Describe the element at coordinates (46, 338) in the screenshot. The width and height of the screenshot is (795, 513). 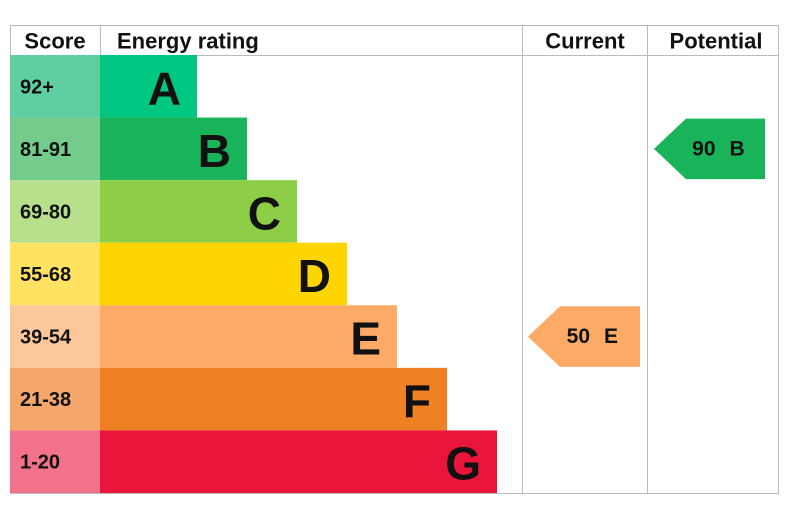
I see `score-range: 39-54` at that location.